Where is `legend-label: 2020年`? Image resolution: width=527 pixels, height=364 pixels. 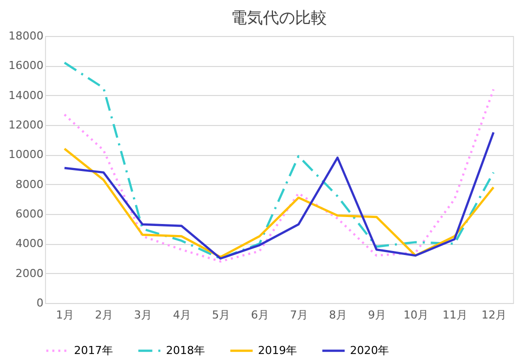 legend-label: 2020年 is located at coordinates (369, 350).